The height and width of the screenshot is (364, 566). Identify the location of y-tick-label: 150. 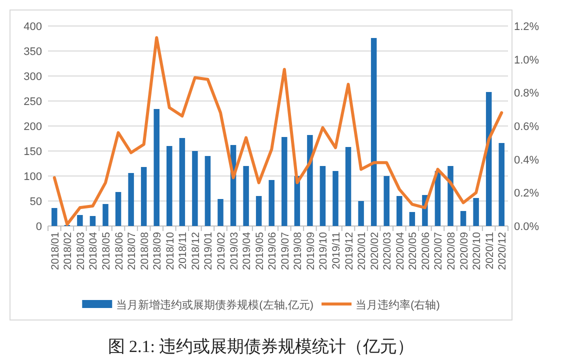
(33, 152).